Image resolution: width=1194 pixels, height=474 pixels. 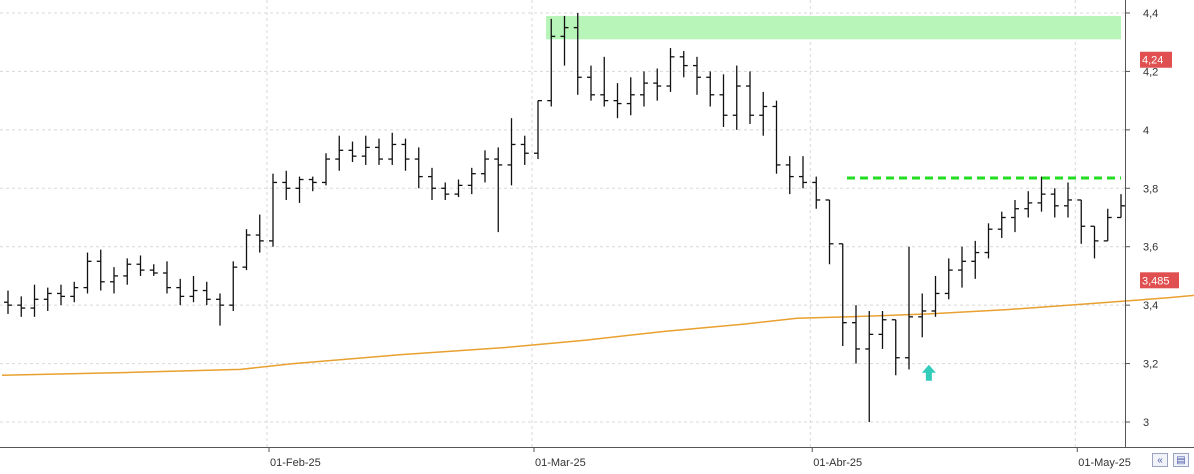 What do you see at coordinates (1160, 460) in the screenshot?
I see `scroll-back-button: «` at bounding box center [1160, 460].